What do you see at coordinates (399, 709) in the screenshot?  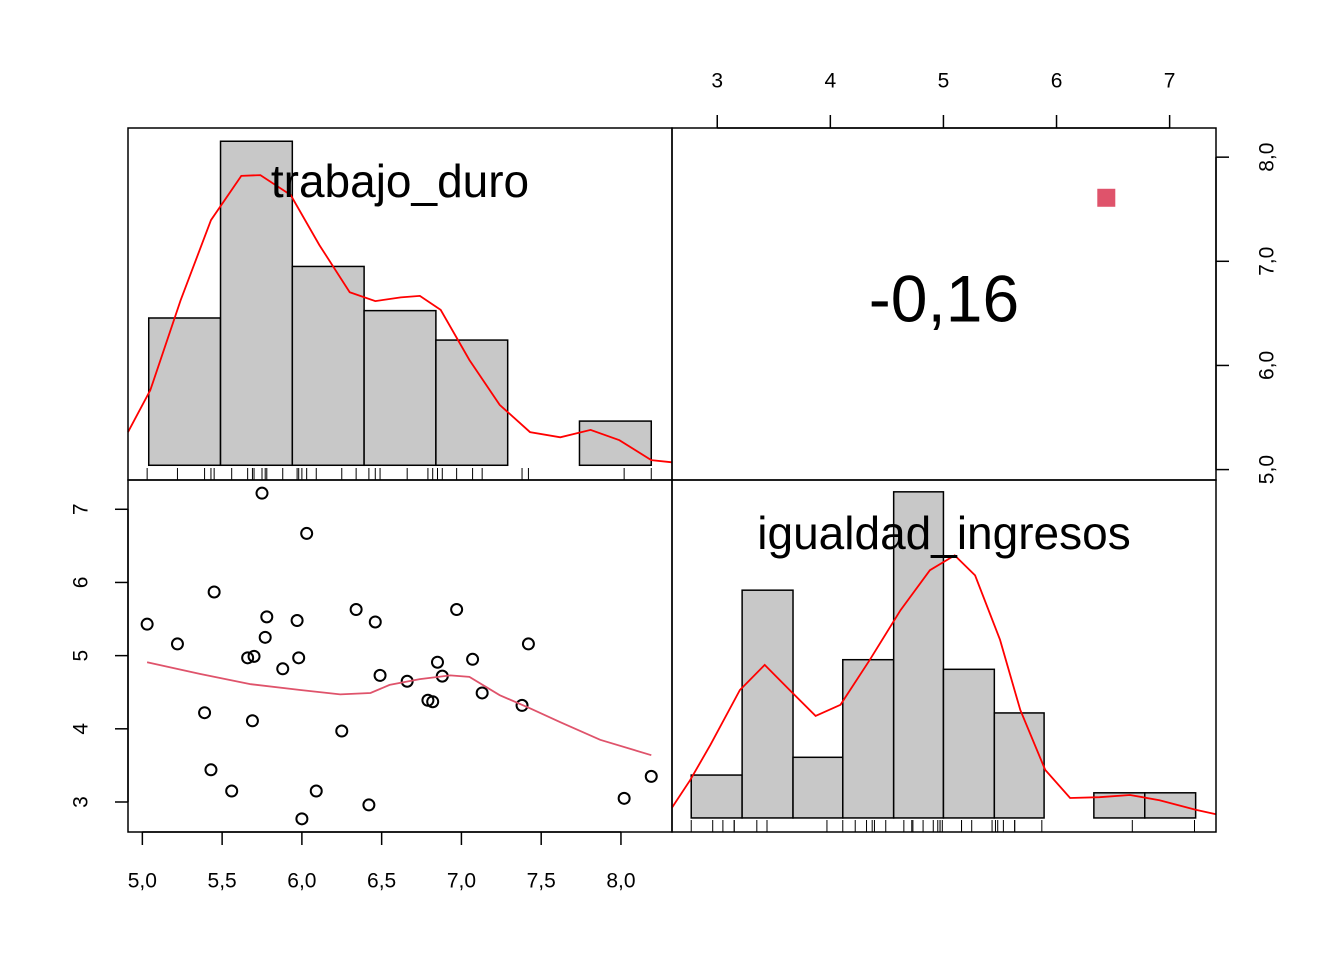 I see `smooth-line` at bounding box center [399, 709].